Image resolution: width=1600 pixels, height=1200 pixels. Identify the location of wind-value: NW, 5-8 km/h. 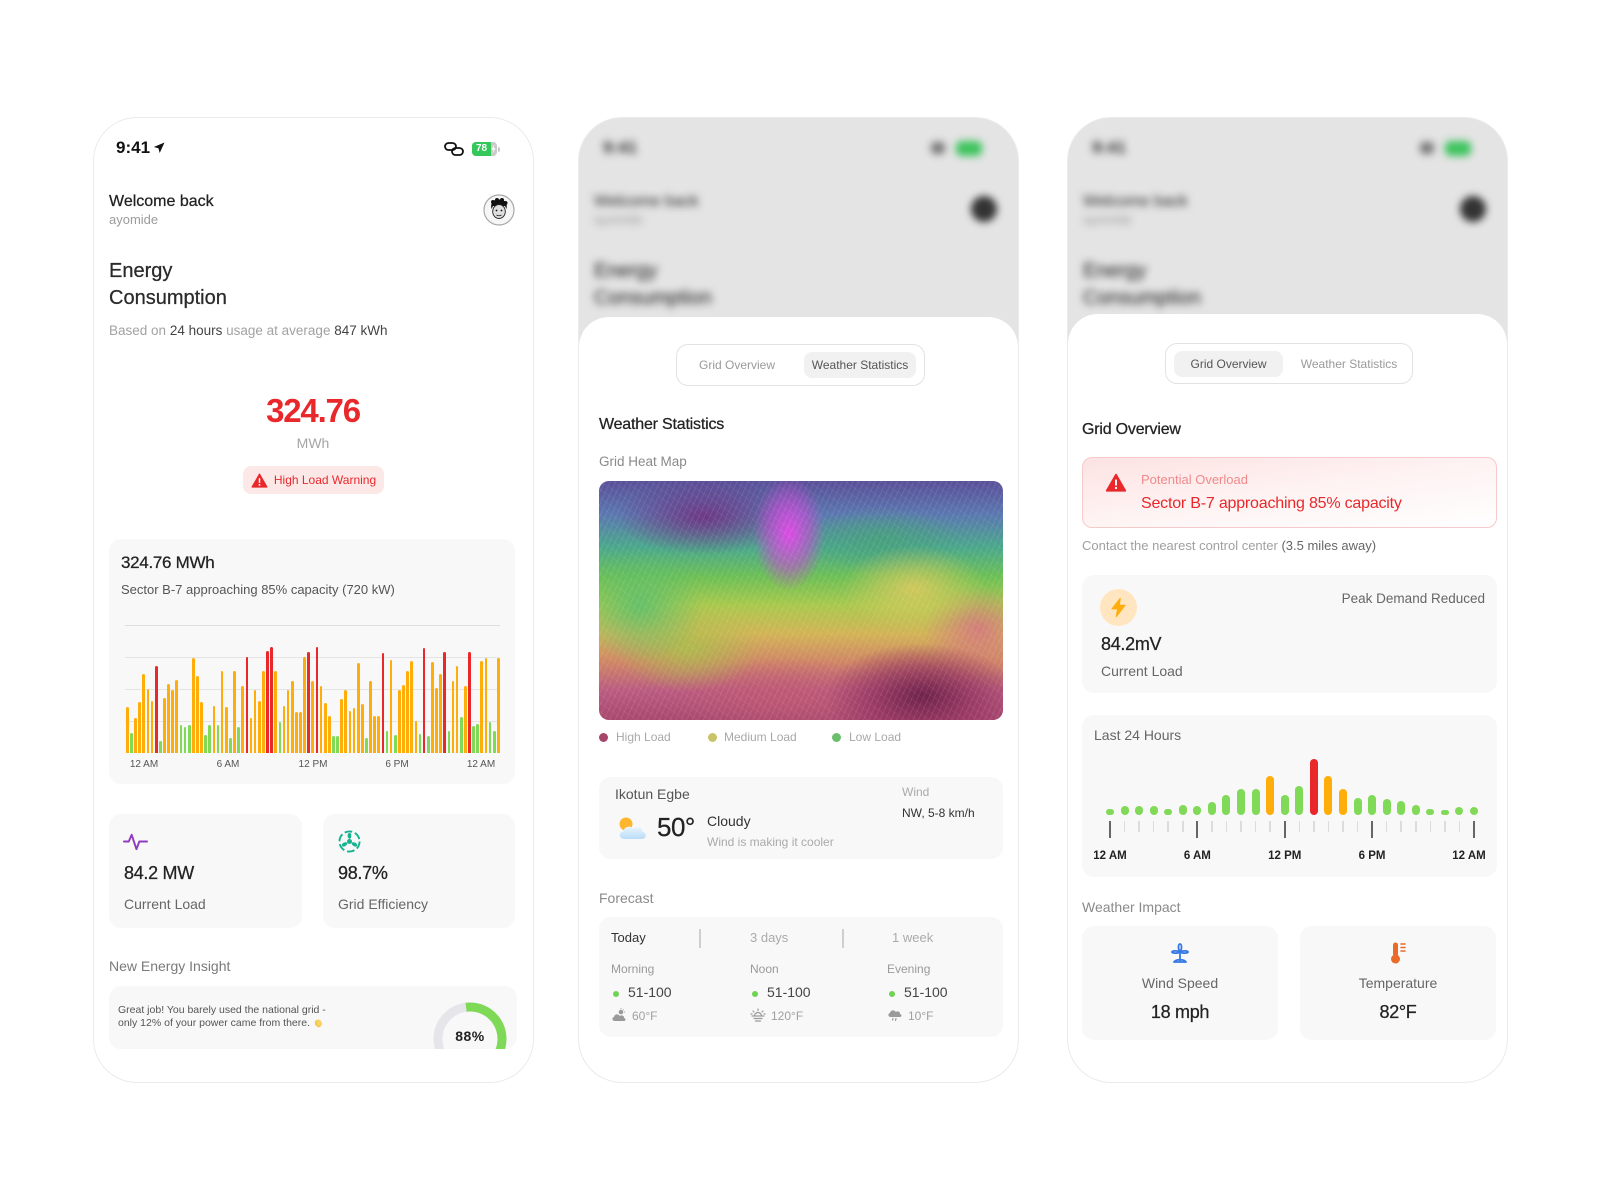
(938, 813).